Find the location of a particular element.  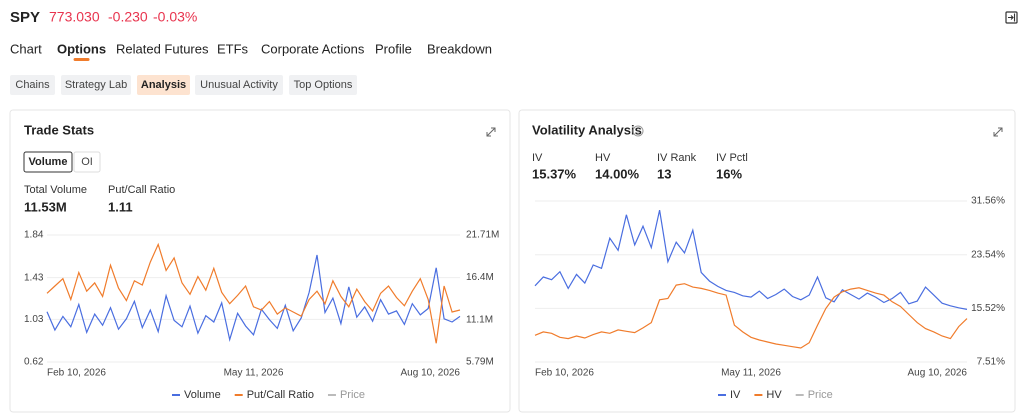

stat-value: 14.00% is located at coordinates (617, 173).